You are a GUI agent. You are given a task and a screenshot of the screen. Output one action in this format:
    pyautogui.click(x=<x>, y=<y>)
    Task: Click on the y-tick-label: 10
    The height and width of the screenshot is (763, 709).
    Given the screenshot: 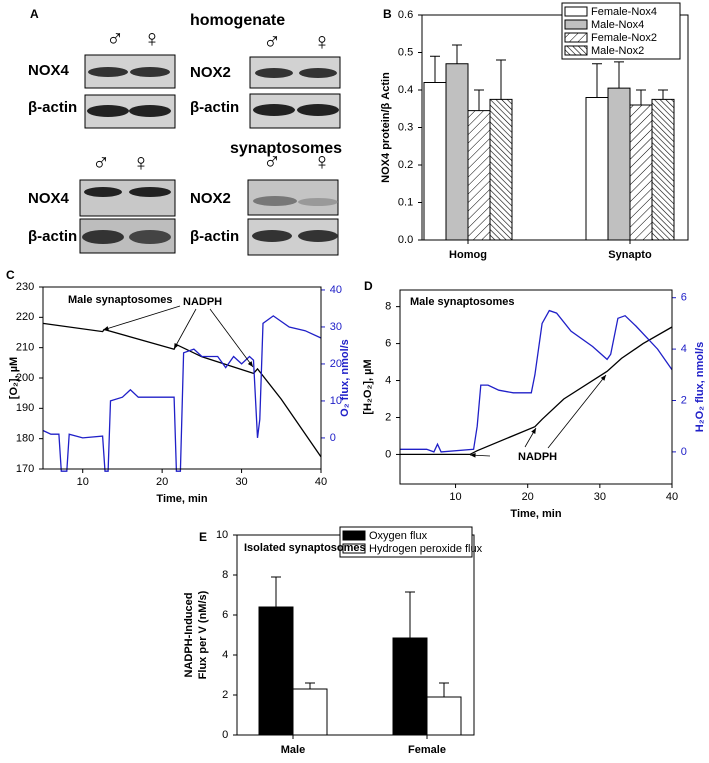 What is the action you would take?
    pyautogui.click(x=336, y=401)
    